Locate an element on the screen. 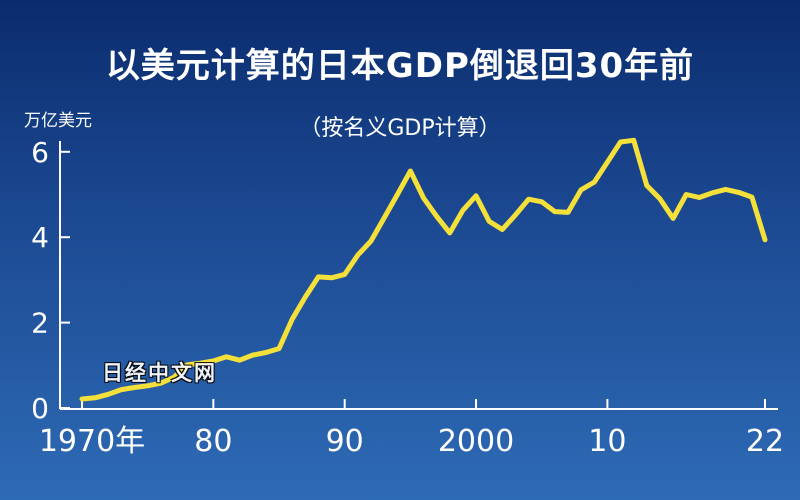  x-tick-label: 10 is located at coordinates (607, 441).